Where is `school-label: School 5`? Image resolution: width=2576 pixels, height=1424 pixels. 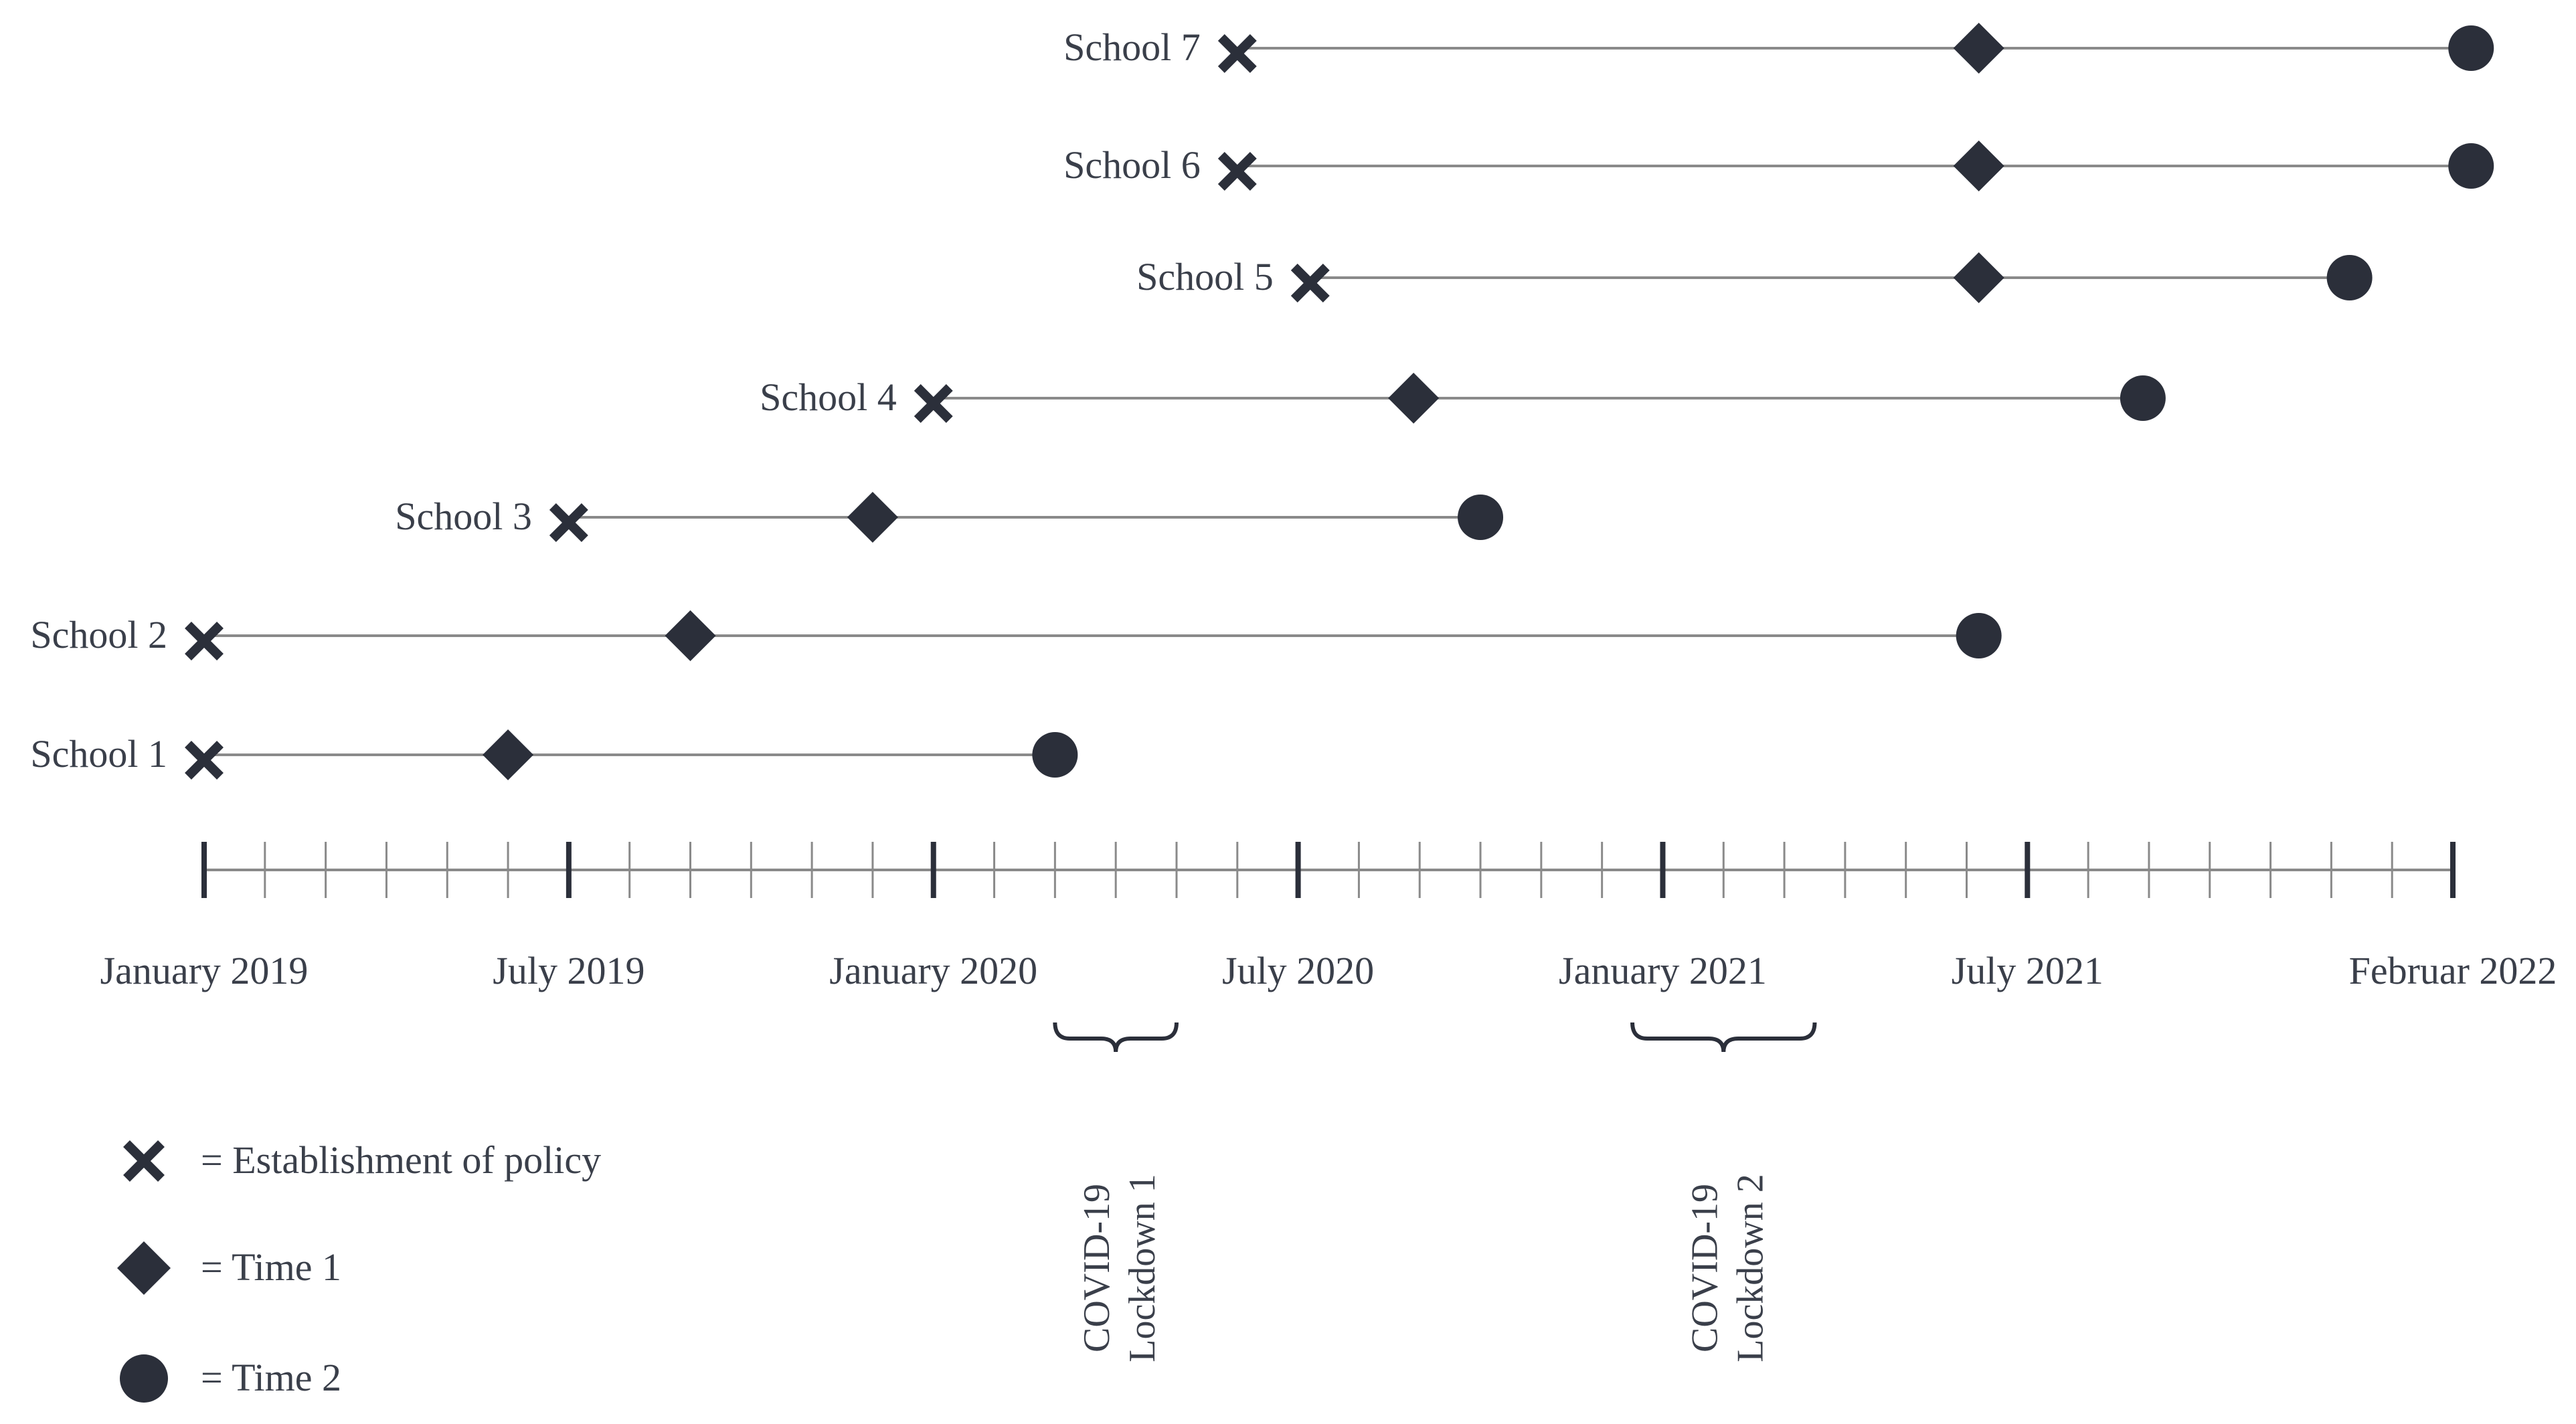 school-label: School 5 is located at coordinates (1205, 276).